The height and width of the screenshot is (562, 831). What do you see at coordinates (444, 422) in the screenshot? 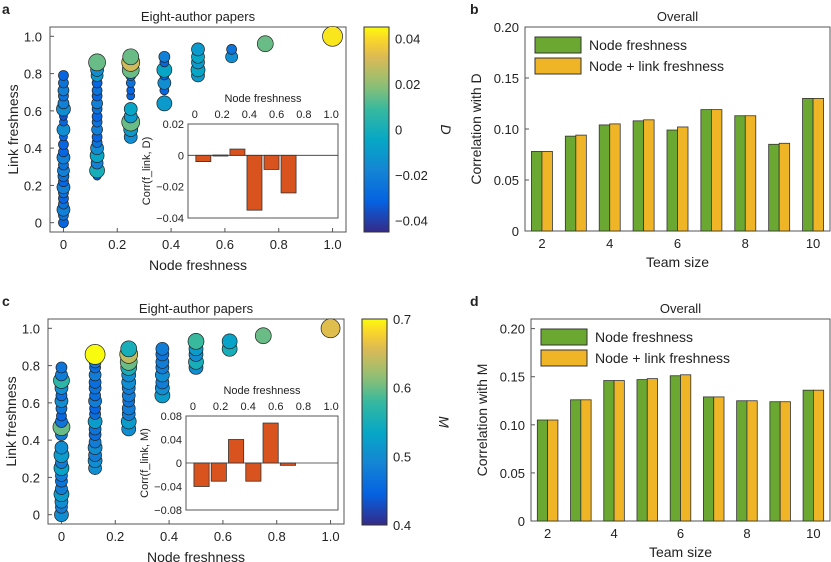
I see `colorbar-label: M` at bounding box center [444, 422].